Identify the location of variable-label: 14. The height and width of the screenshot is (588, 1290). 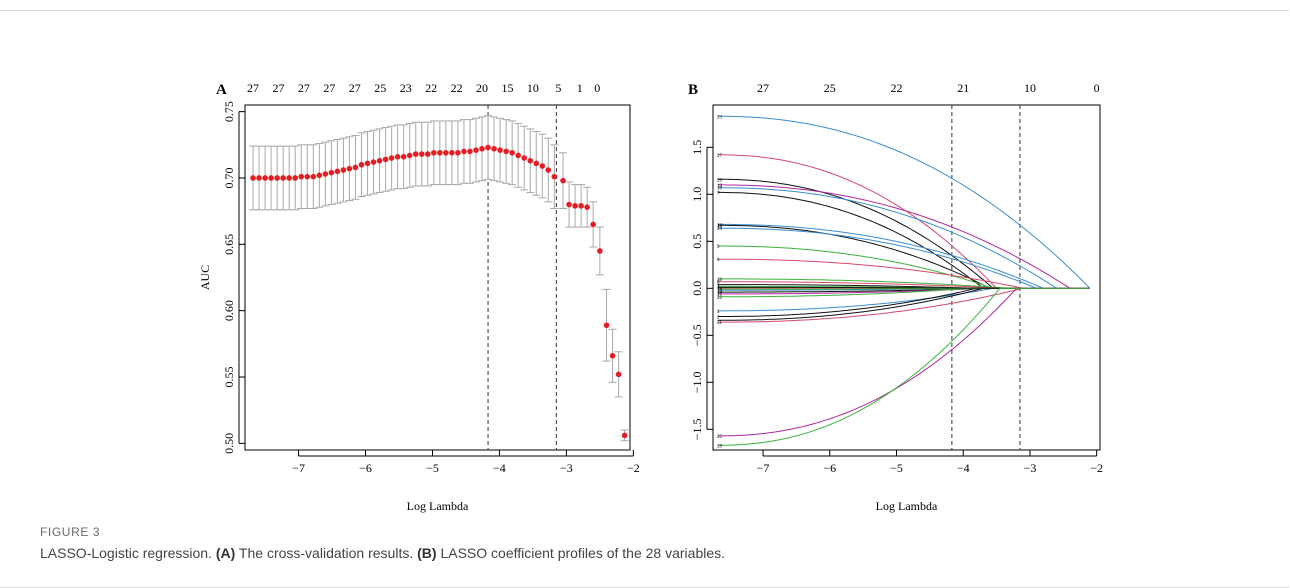
(720, 289).